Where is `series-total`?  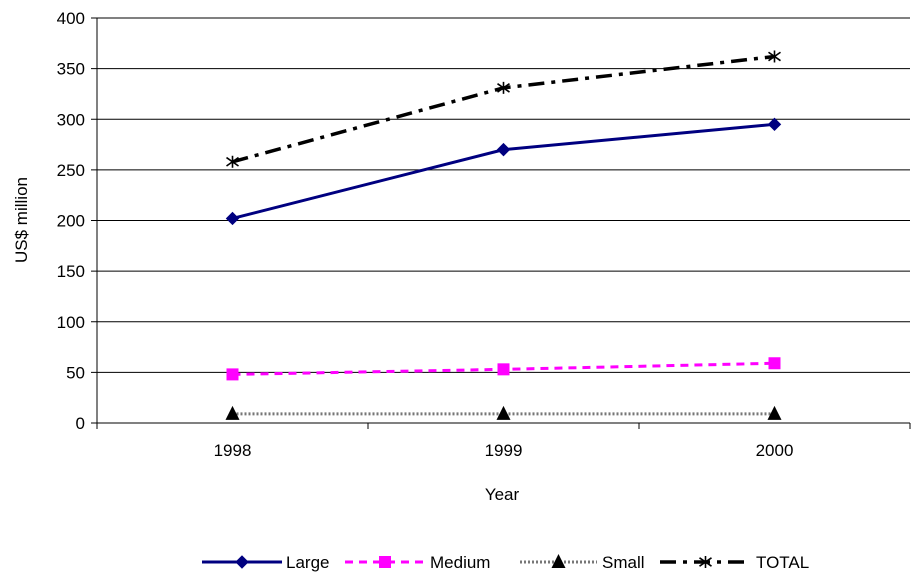
series-total is located at coordinates (503, 109).